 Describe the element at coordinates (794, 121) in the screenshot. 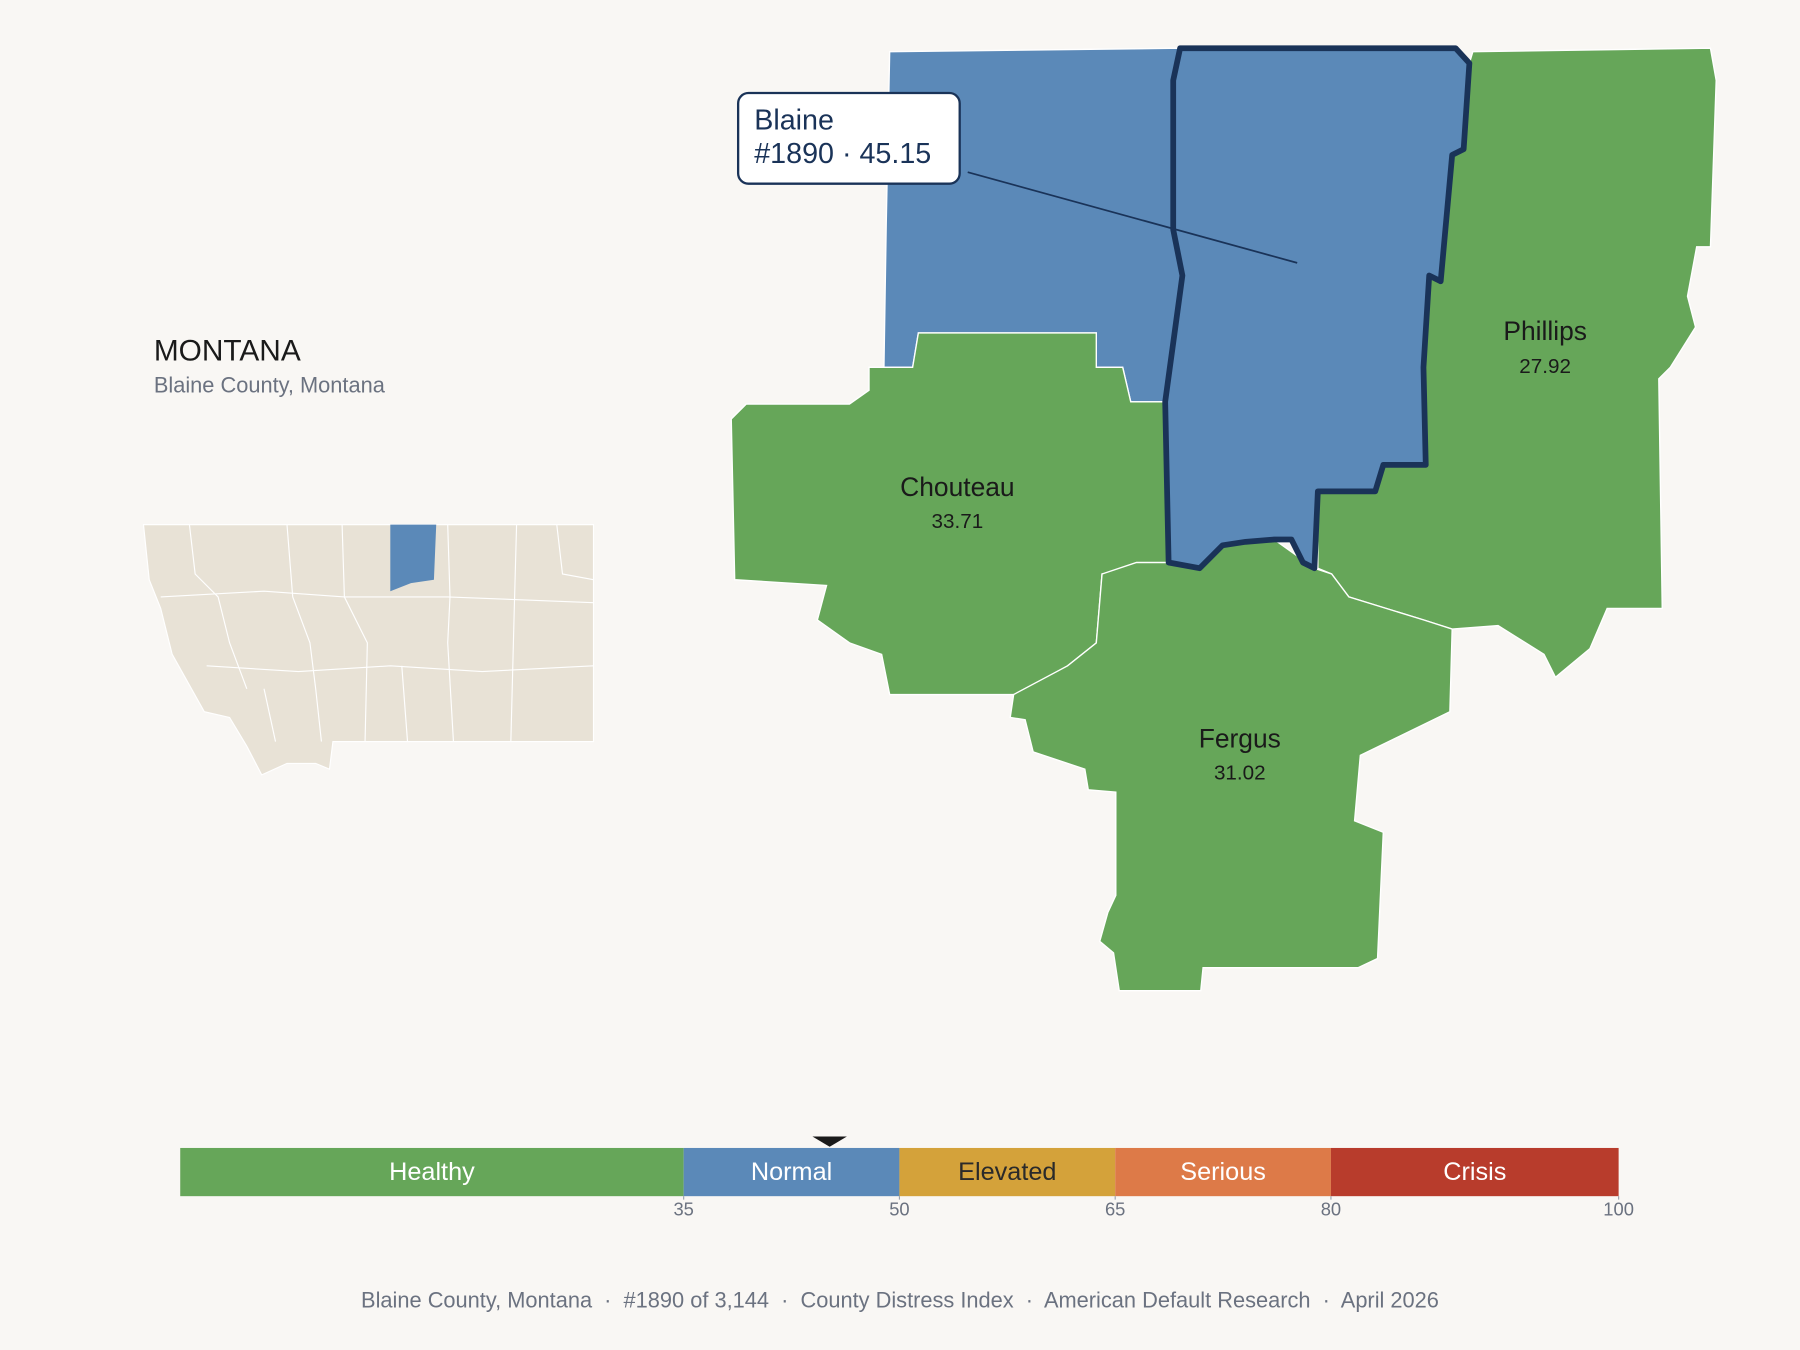

I see `callout-name: Blaine` at that location.